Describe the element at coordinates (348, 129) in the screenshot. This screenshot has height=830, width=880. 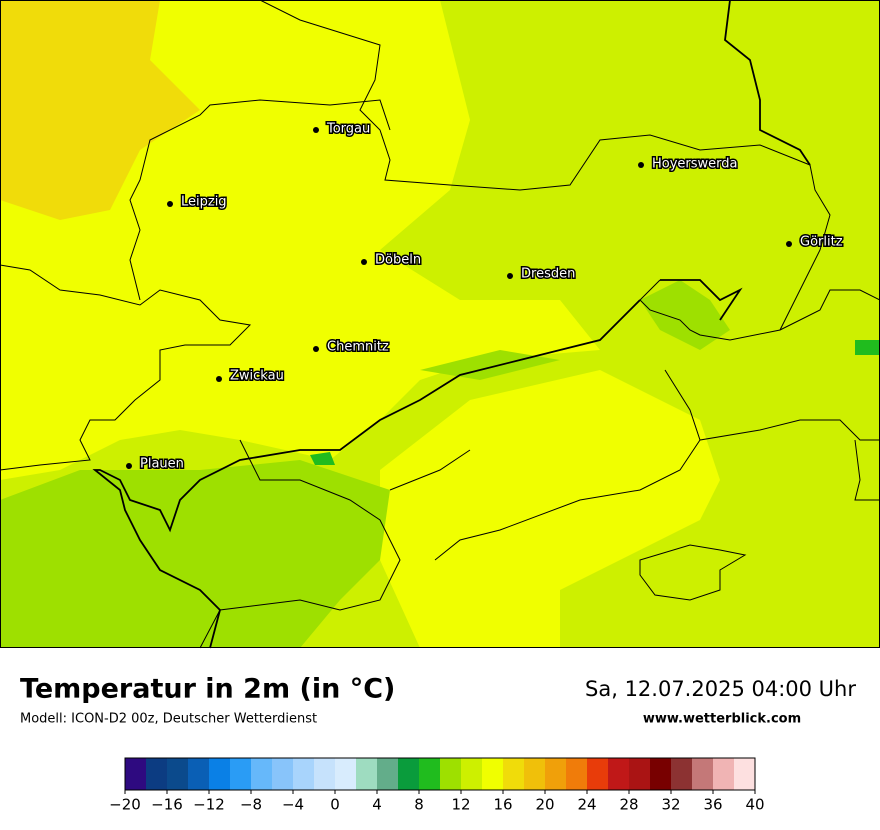
I see `city-label: Torgau` at that location.